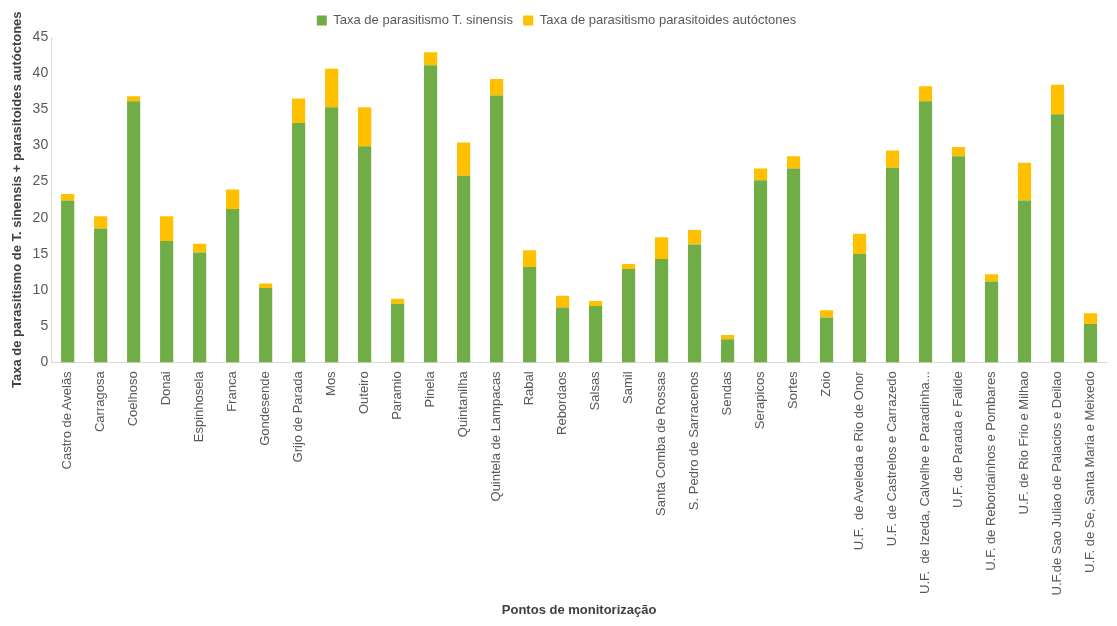 This screenshot has width=1117, height=626. Describe the element at coordinates (958, 439) in the screenshot. I see `x-tick-label: U.F. de Parada e Failde` at that location.